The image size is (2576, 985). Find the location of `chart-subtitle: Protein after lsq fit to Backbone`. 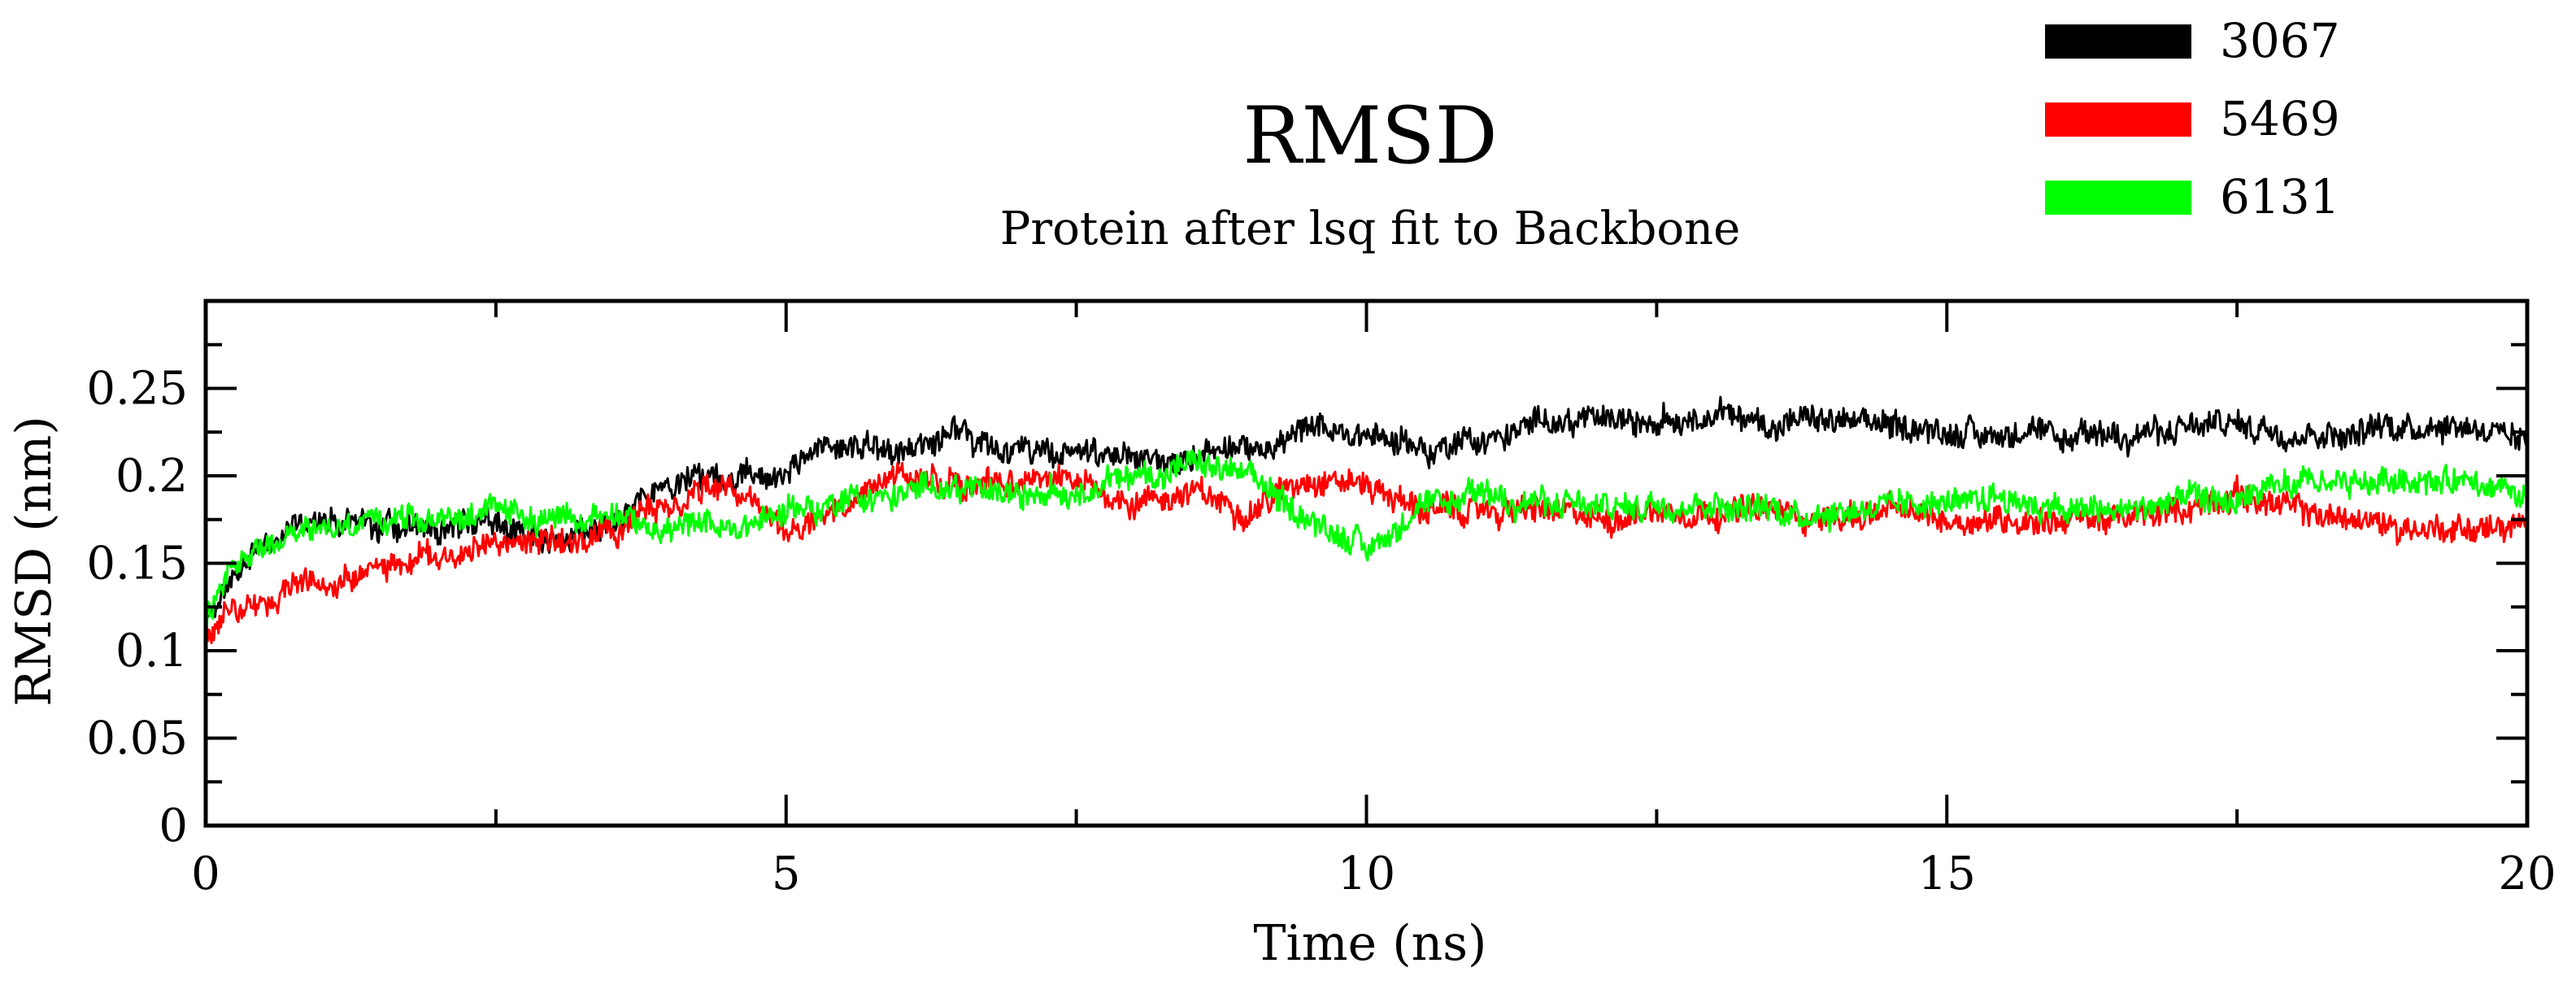

chart-subtitle: Protein after lsq fit to Backbone is located at coordinates (1371, 229).